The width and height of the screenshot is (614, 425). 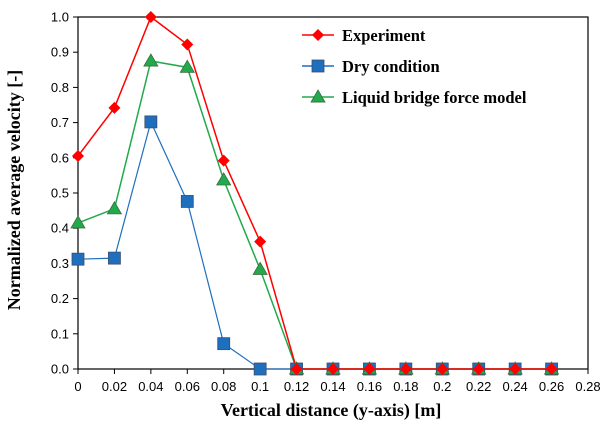 I want to click on x-tick-label: 0.16, so click(x=369, y=386).